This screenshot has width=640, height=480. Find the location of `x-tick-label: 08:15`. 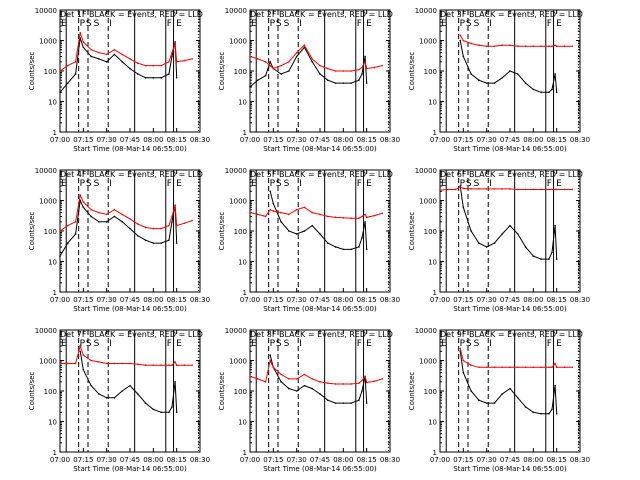

x-tick-label: 08:15 is located at coordinates (557, 460).